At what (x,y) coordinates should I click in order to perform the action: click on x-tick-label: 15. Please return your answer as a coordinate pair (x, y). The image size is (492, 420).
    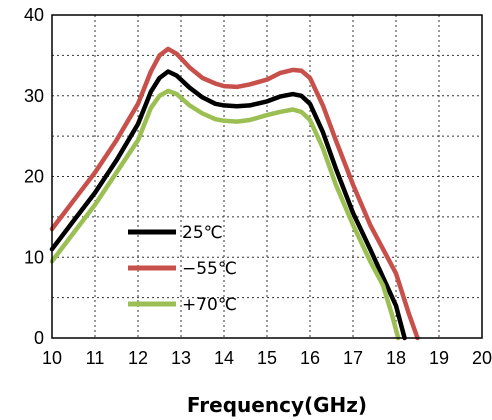
    Looking at the image, I should click on (267, 358).